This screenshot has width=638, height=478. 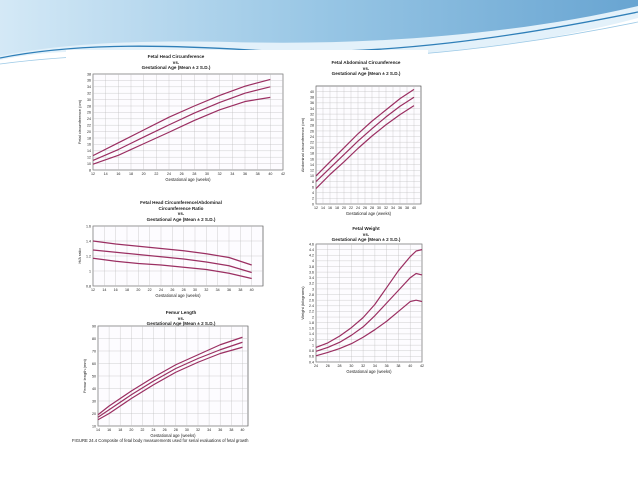 I want to click on weight-ytick-label: 4.2, so click(x=311, y=256).